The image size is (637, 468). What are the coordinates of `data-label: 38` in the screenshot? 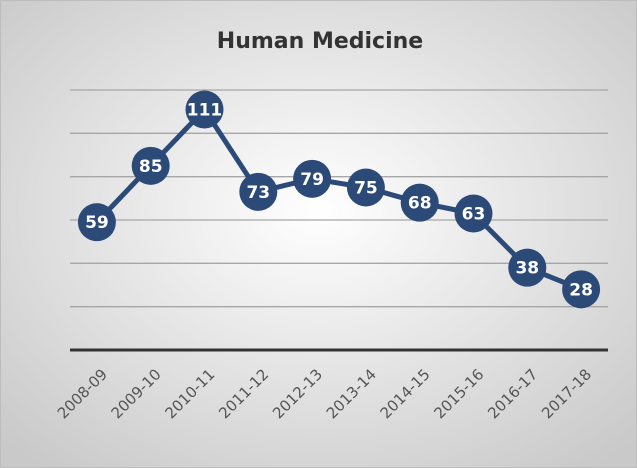 It's located at (527, 269).